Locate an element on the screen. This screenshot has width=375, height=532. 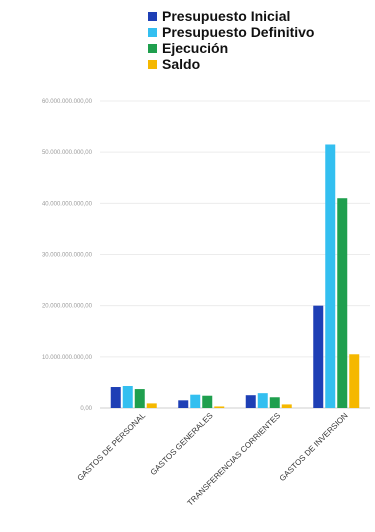
x-category-label: GASTOS DE INVERSION is located at coordinates (314, 447).